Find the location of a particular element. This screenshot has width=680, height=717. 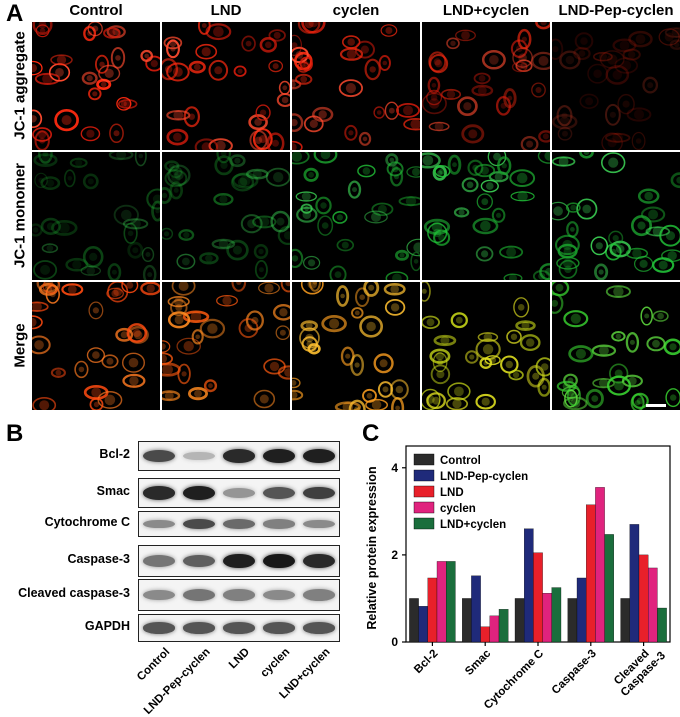

column-label: Control is located at coordinates (96, 10).